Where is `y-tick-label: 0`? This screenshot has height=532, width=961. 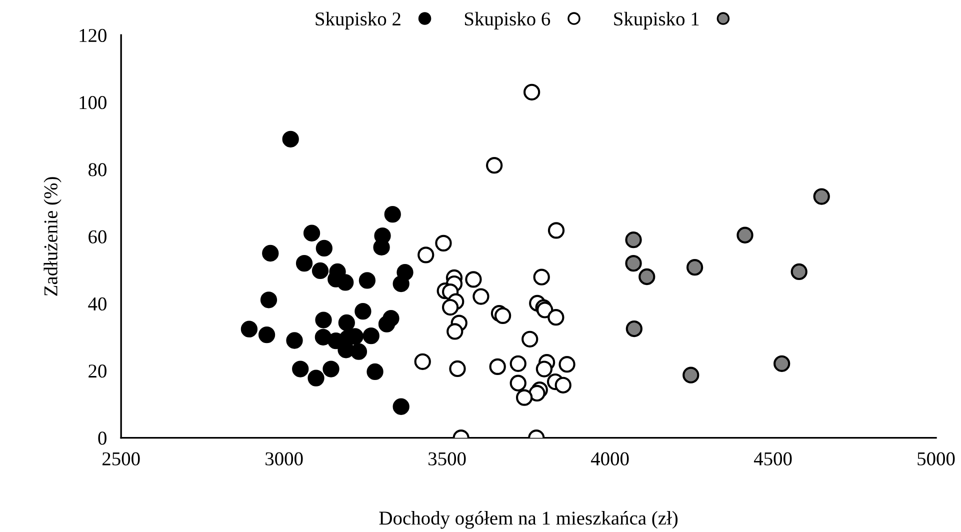
y-tick-label: 0 is located at coordinates (102, 438).